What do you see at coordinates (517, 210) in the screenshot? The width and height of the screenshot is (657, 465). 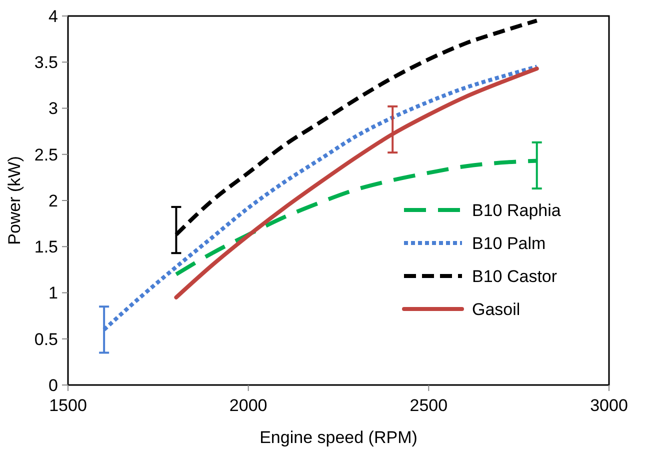 I see `legend-label: B10 Raphia` at bounding box center [517, 210].